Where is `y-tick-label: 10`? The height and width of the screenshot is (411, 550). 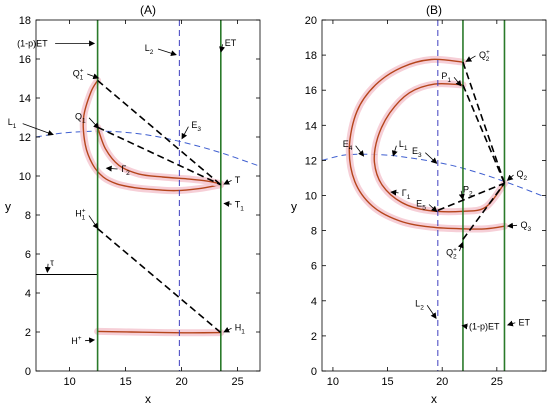 y-tick-label: 10 is located at coordinates (25, 177).